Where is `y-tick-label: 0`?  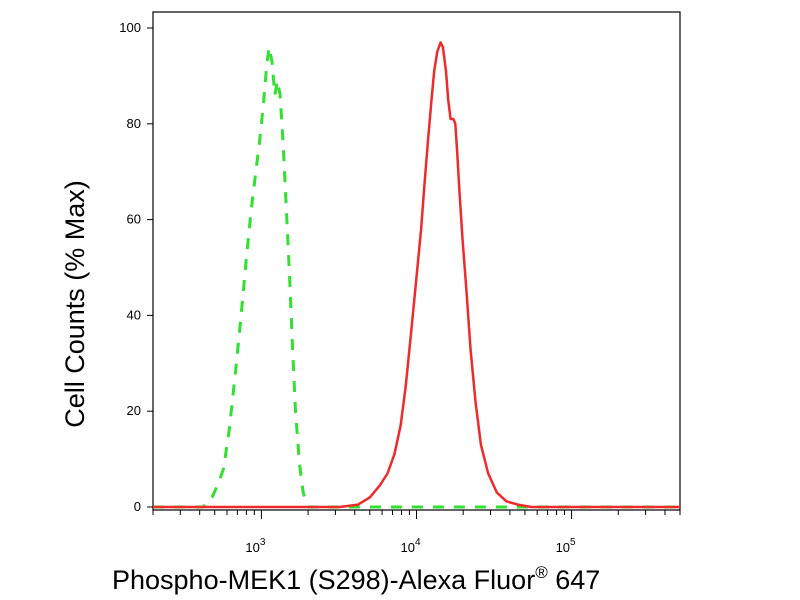
y-tick-label: 0 is located at coordinates (137, 506).